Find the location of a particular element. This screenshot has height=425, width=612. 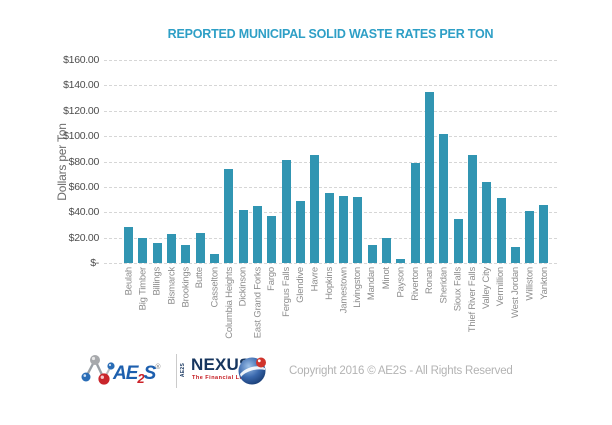

x-category-label: Casselton is located at coordinates (214, 287).